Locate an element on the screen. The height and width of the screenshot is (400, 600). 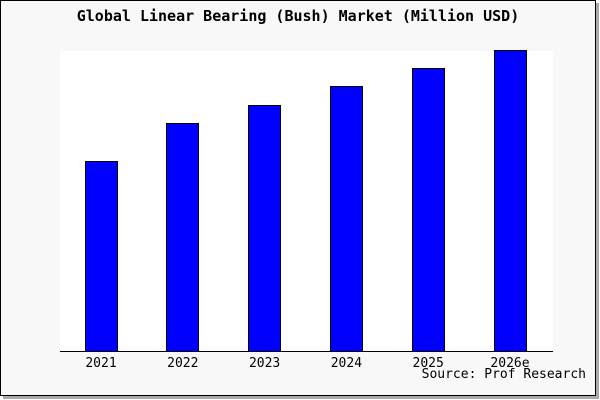
bar-2026e is located at coordinates (510, 200).